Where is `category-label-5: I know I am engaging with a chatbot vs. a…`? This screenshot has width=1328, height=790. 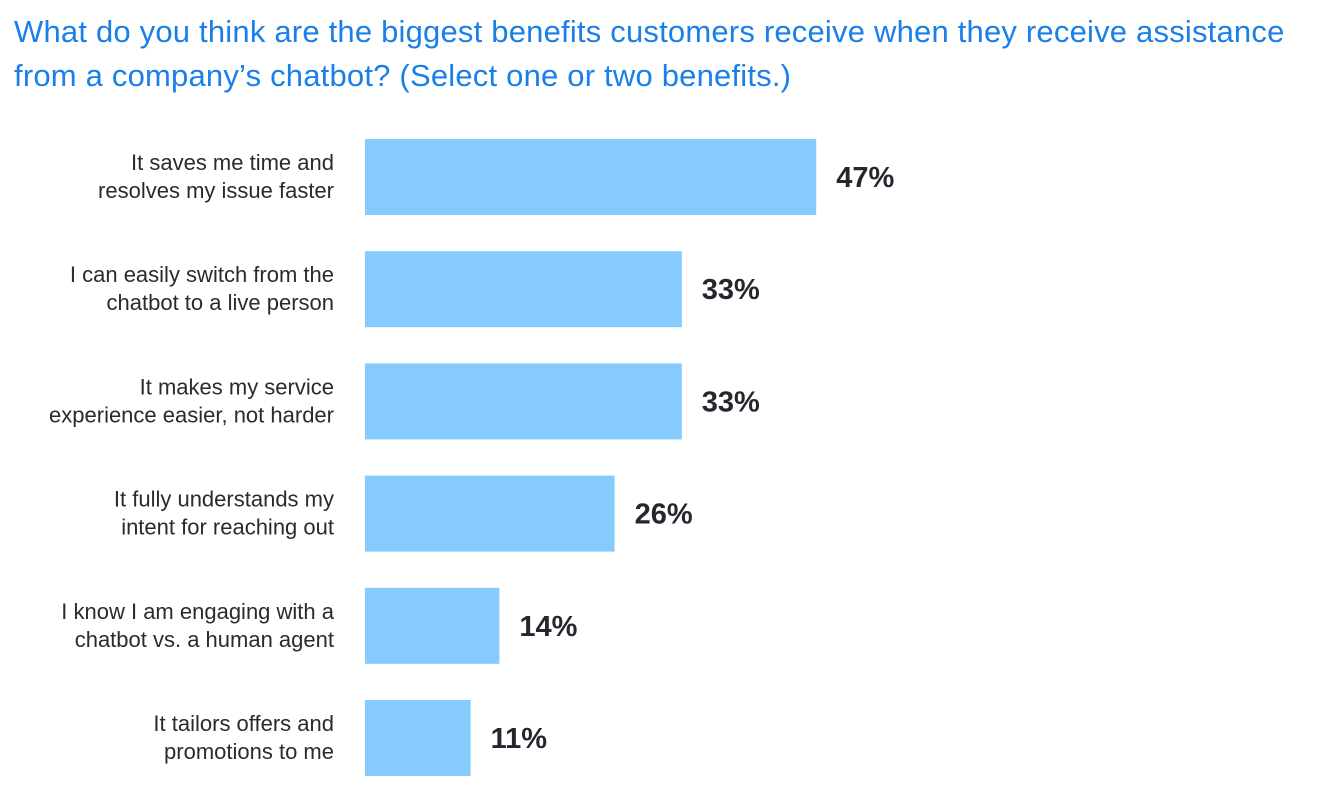
category-label-5: I know I am engaging with a chatbot vs. a… is located at coordinates (197, 625).